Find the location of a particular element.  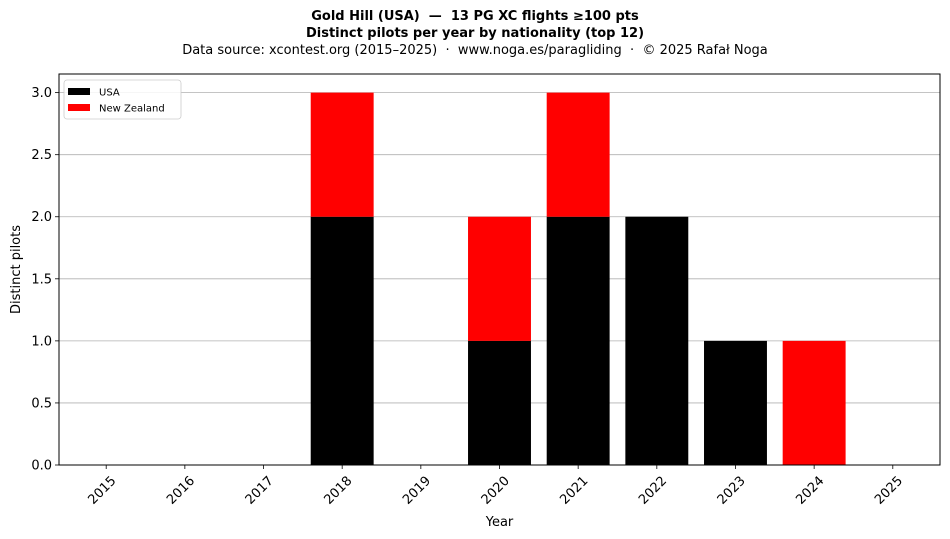

bar-new-zealand-2021 is located at coordinates (578, 154).